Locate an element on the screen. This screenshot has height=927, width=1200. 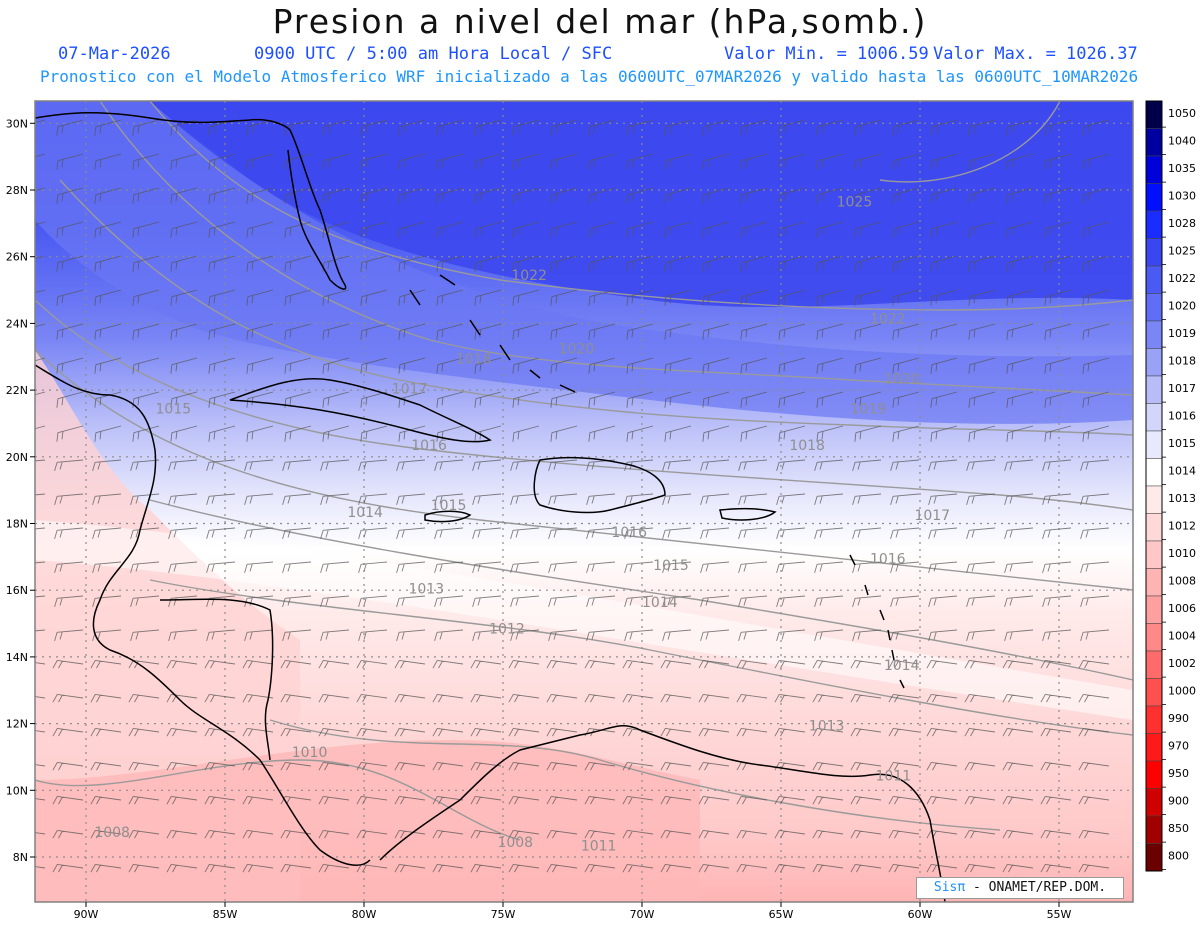
colorbar-label: 1013 is located at coordinates (1182, 498).